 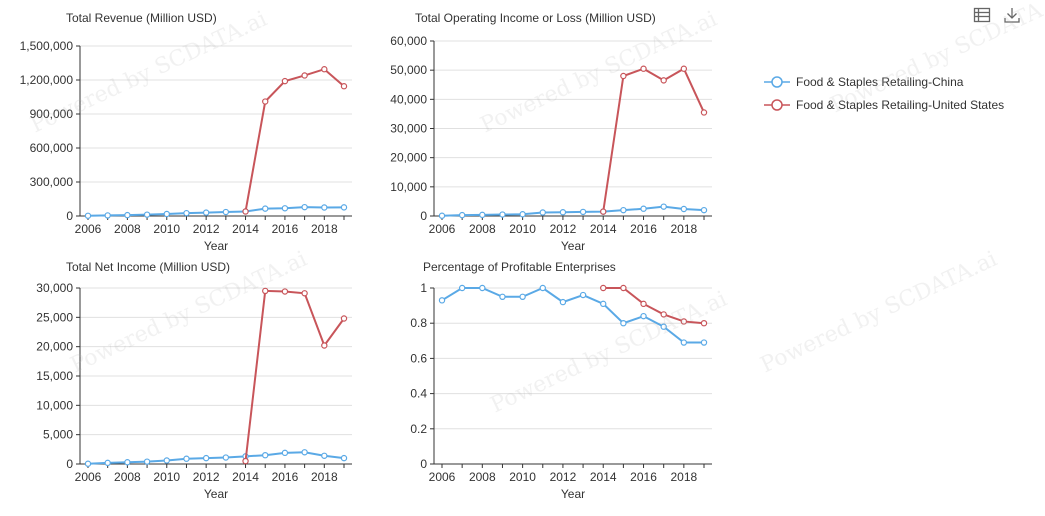 What do you see at coordinates (884, 81) in the screenshot?
I see `legend-item-china: Food & Staples Retailing-China` at bounding box center [884, 81].